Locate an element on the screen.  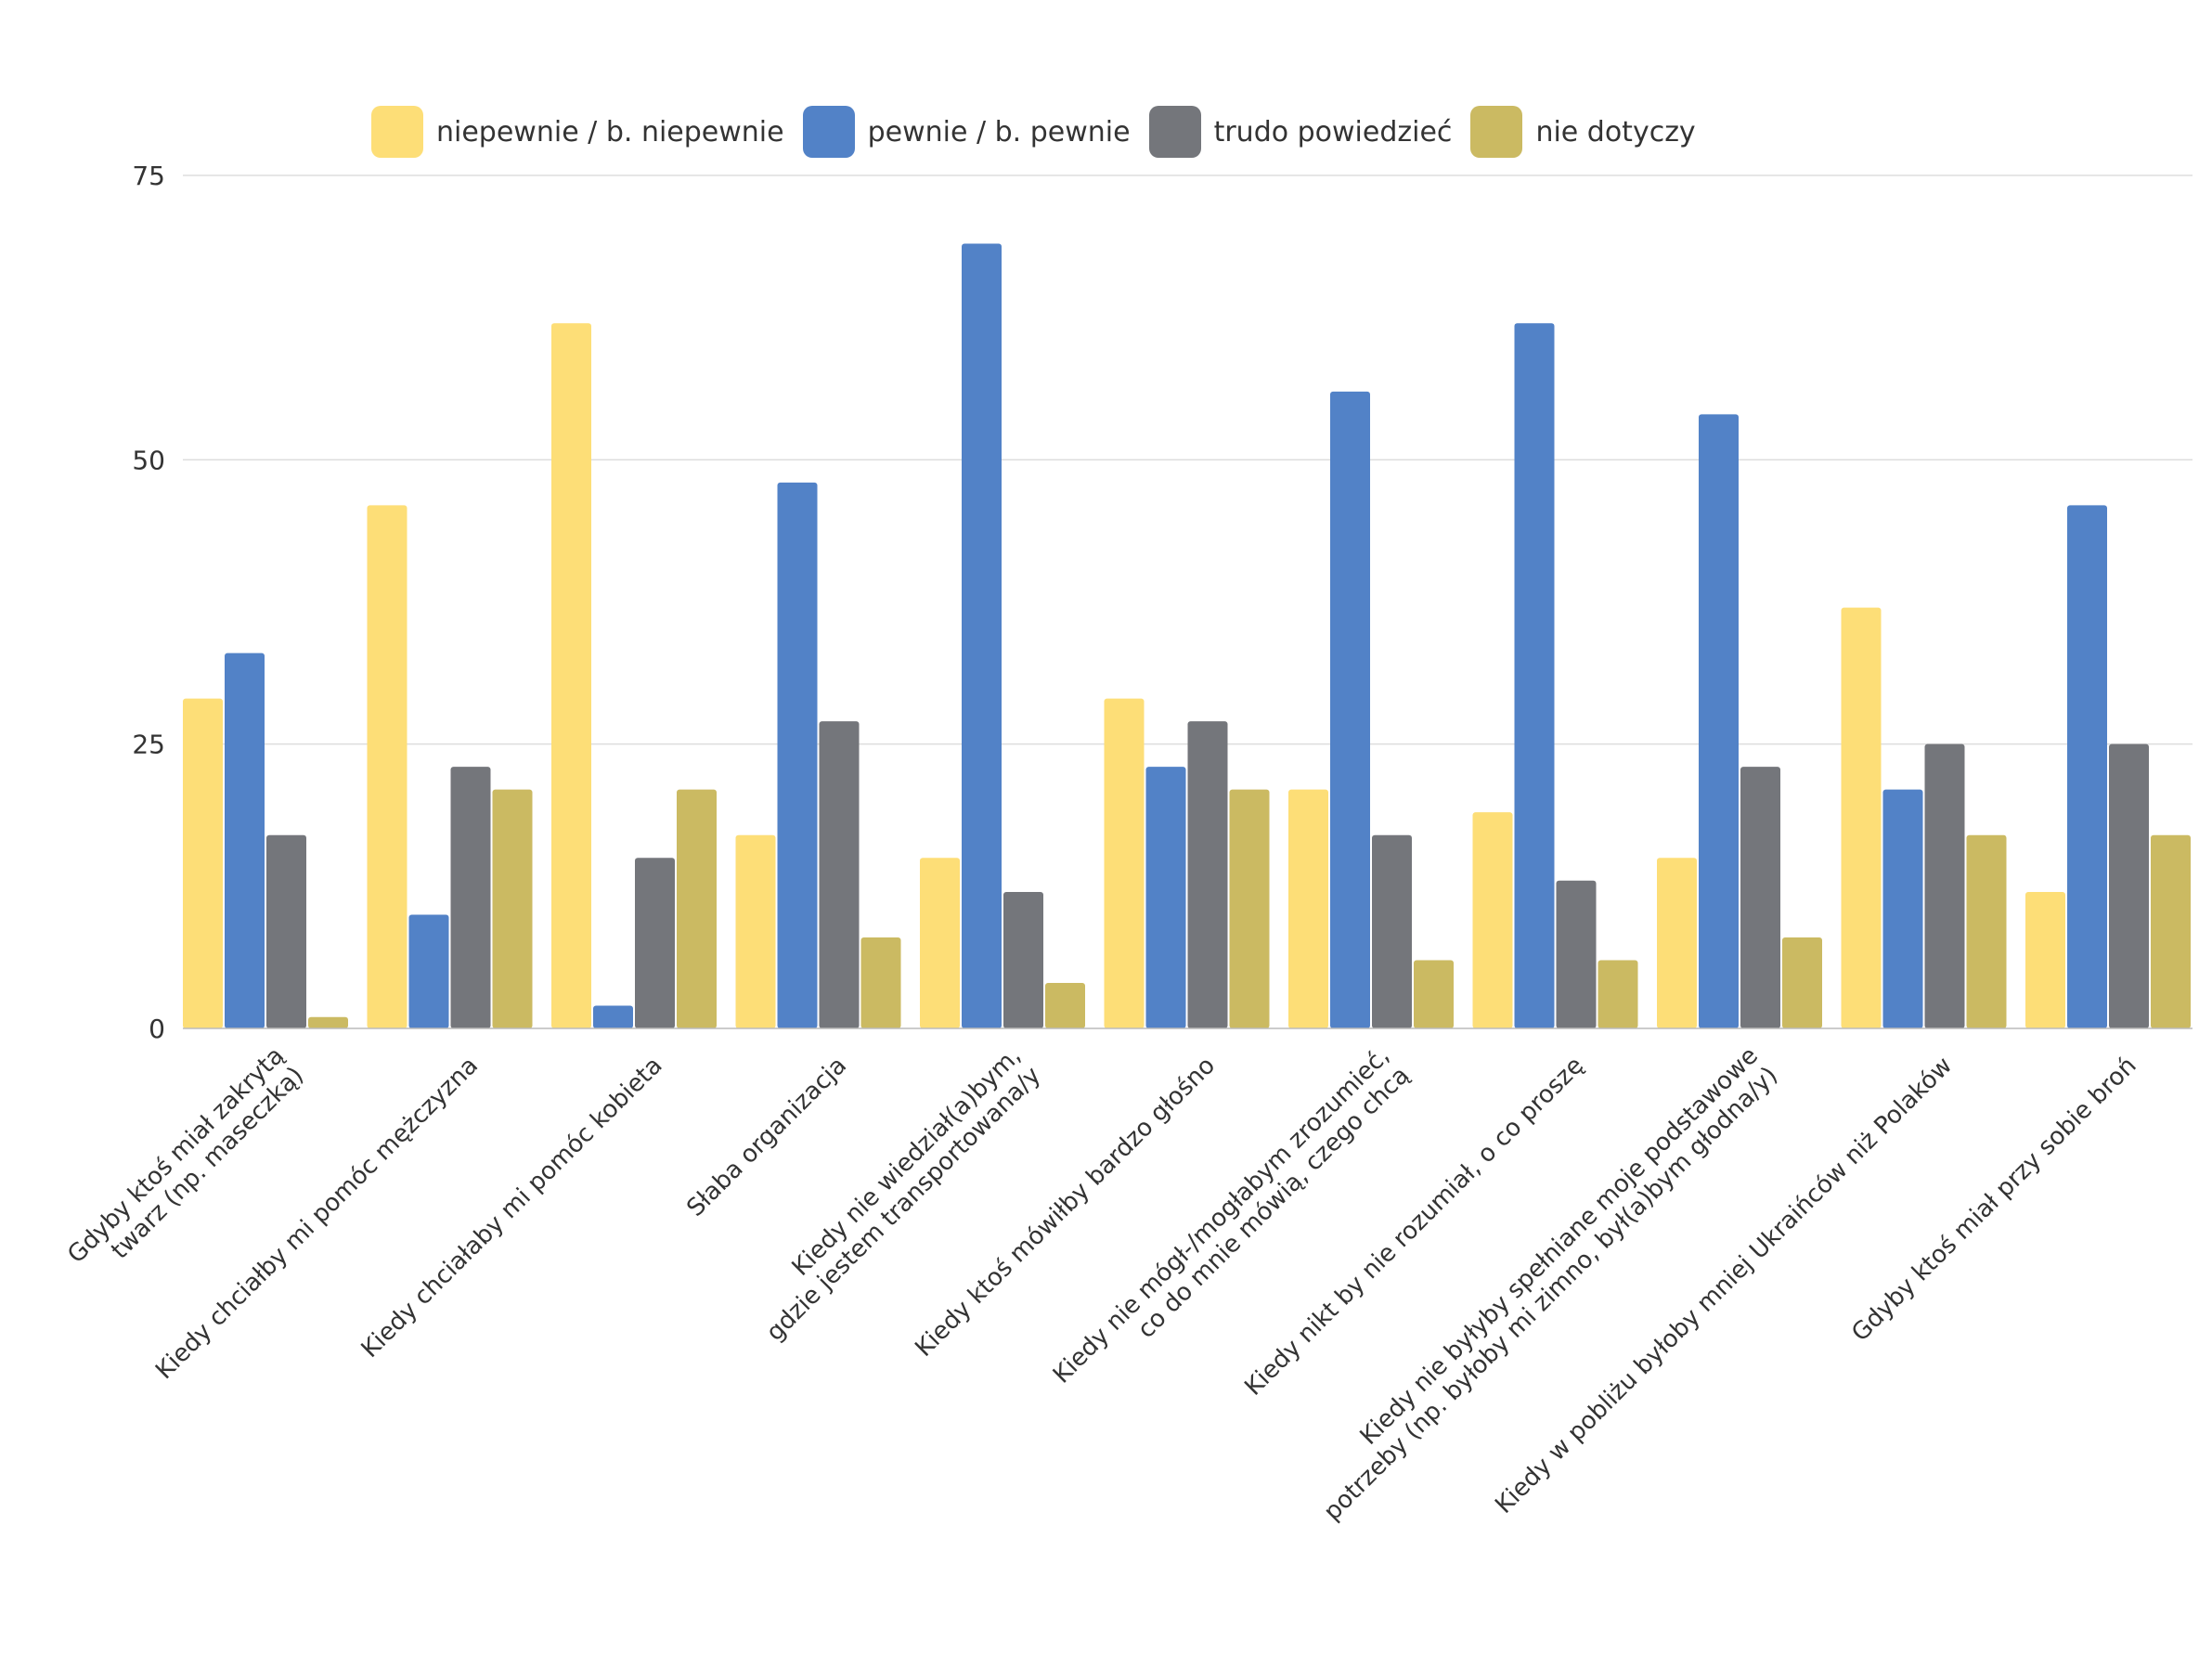
legend-item-0: niepewnie / b. niepewnie is located at coordinates (577, 132).